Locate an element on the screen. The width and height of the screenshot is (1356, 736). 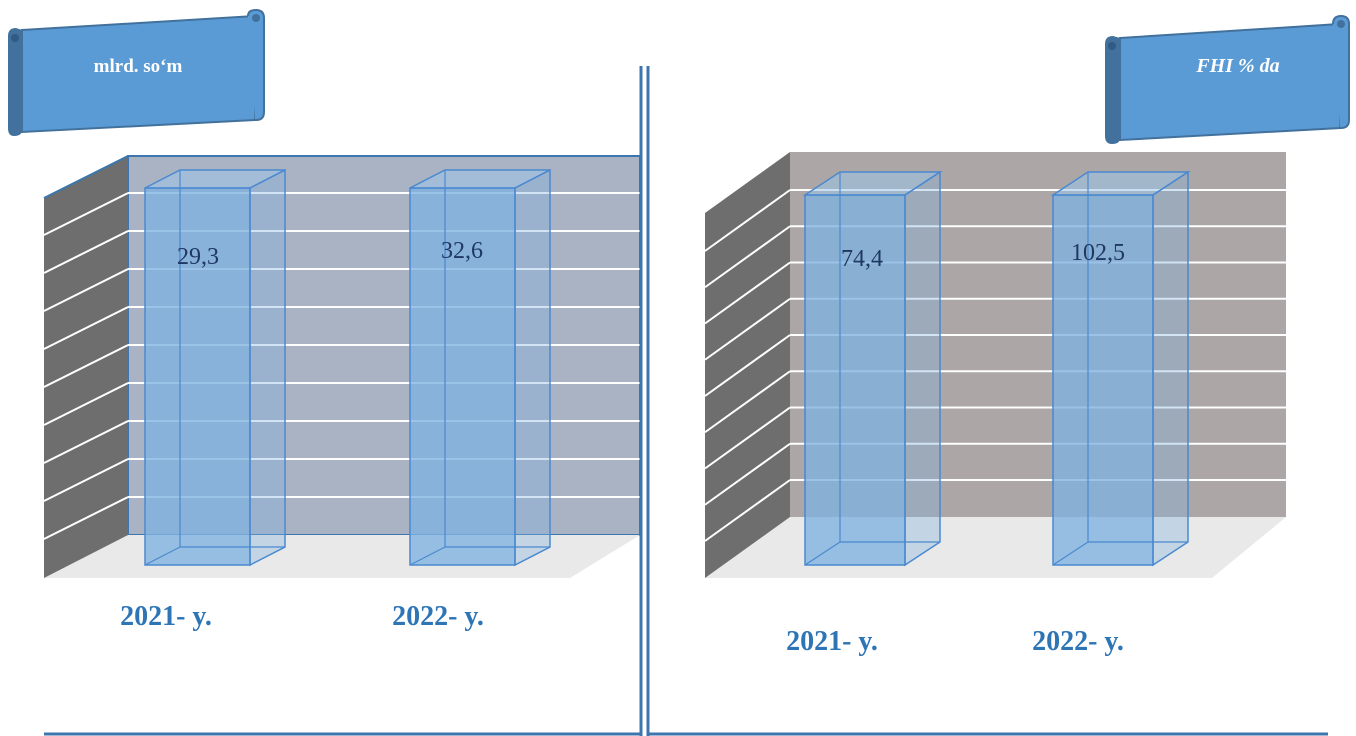
right-bar-2022 is located at coordinates (1120, 368).